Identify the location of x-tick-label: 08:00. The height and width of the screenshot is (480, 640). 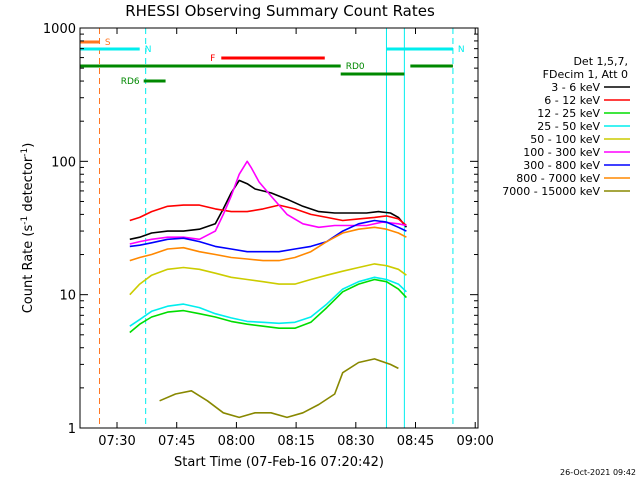
(236, 441).